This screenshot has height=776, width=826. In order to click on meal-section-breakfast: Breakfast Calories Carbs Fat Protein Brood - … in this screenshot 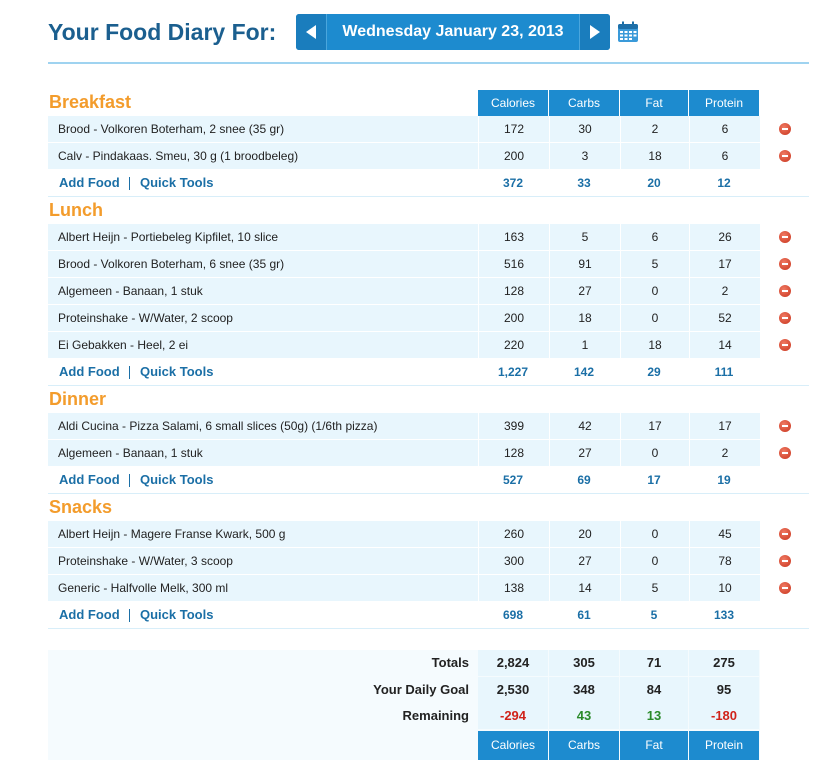, I will do `click(428, 143)`.